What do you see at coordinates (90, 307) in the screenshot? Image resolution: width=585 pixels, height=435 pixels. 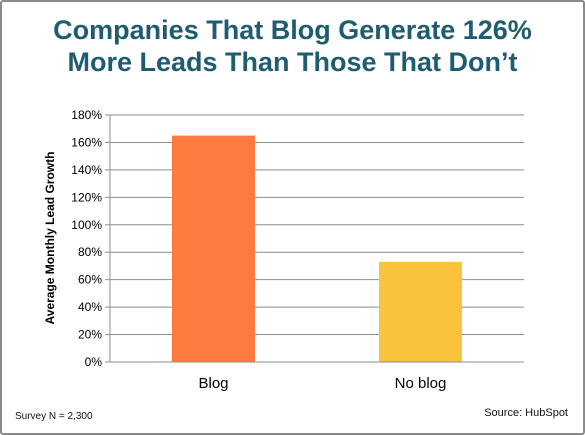 I see `y-tick-label: 40%` at bounding box center [90, 307].